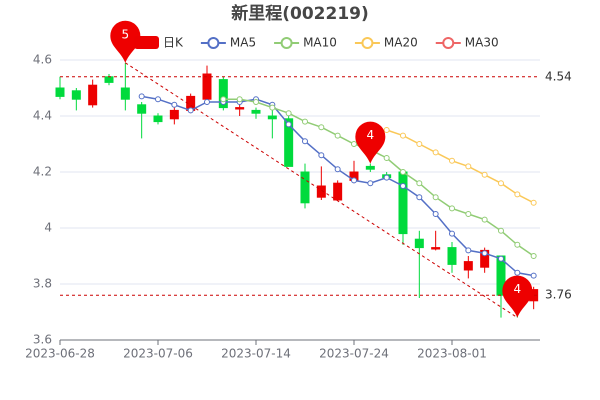 The image size is (600, 400). What do you see at coordinates (158, 354) in the screenshot?
I see `x-tick-label: 2023-07-06` at bounding box center [158, 354].